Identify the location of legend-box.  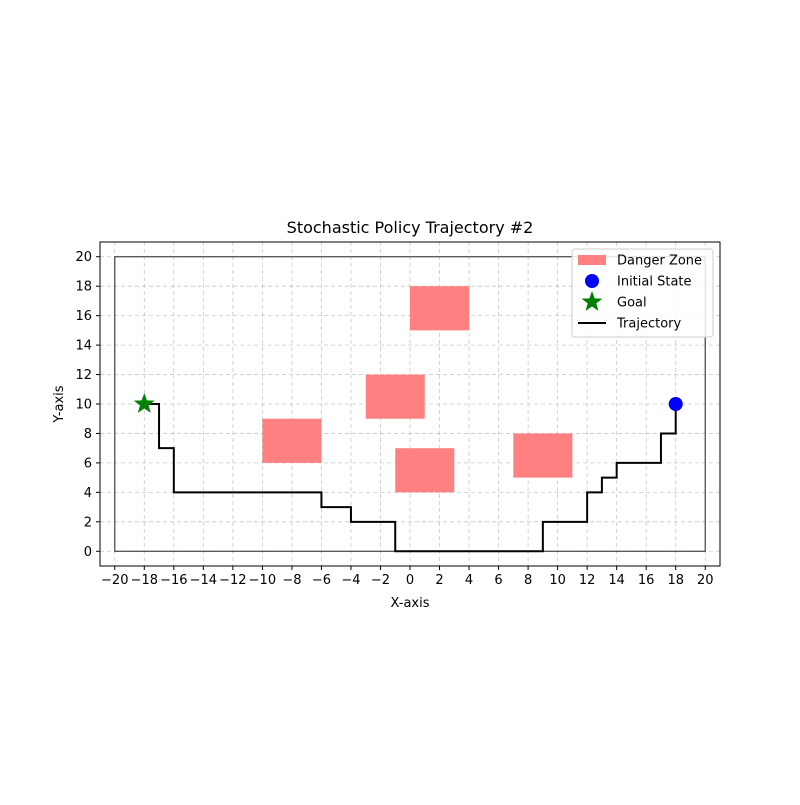
(642, 293).